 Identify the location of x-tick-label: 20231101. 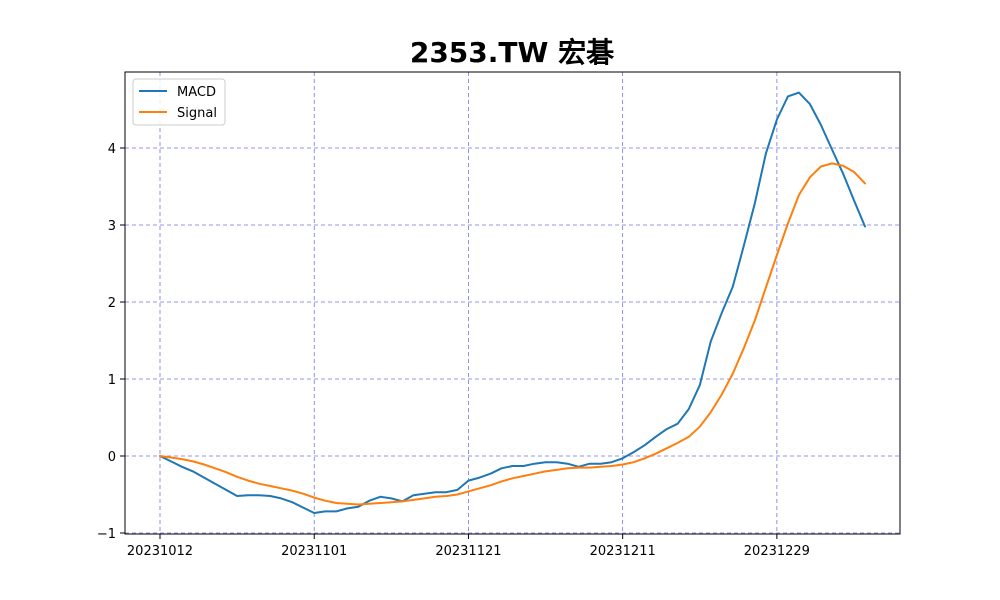
(314, 551).